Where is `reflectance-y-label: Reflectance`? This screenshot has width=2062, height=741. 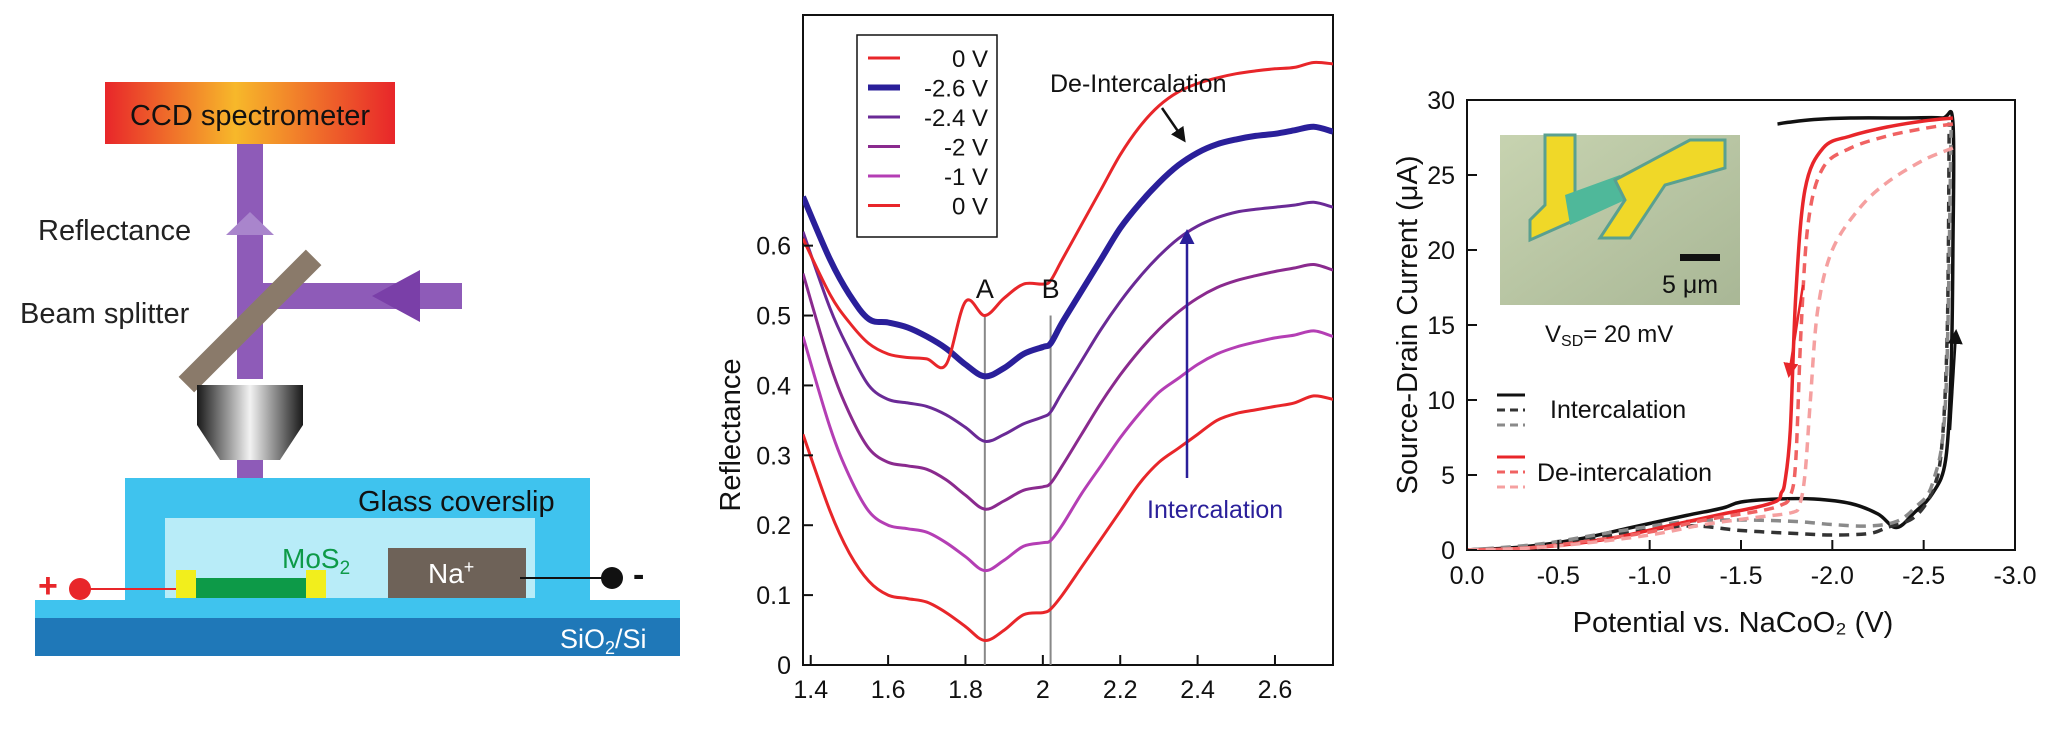
reflectance-y-label: Reflectance is located at coordinates (731, 434).